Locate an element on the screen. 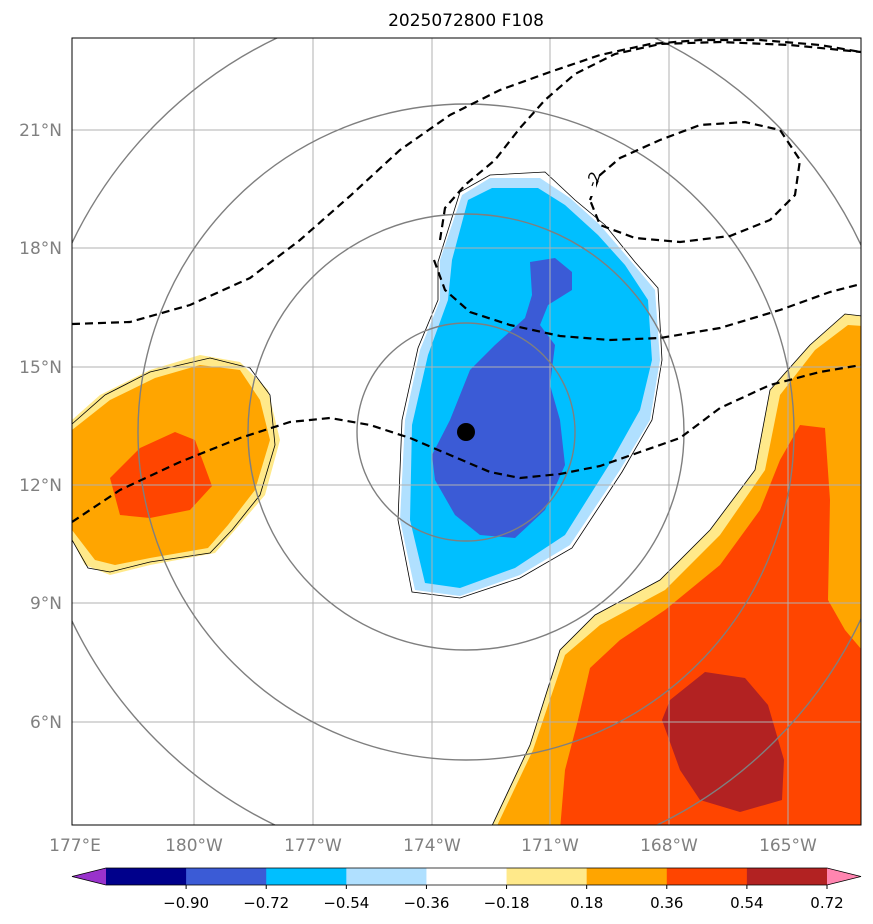  y-axis: 21°N 18°N 15°N 12°N 9°N 6°N is located at coordinates (40, 427).